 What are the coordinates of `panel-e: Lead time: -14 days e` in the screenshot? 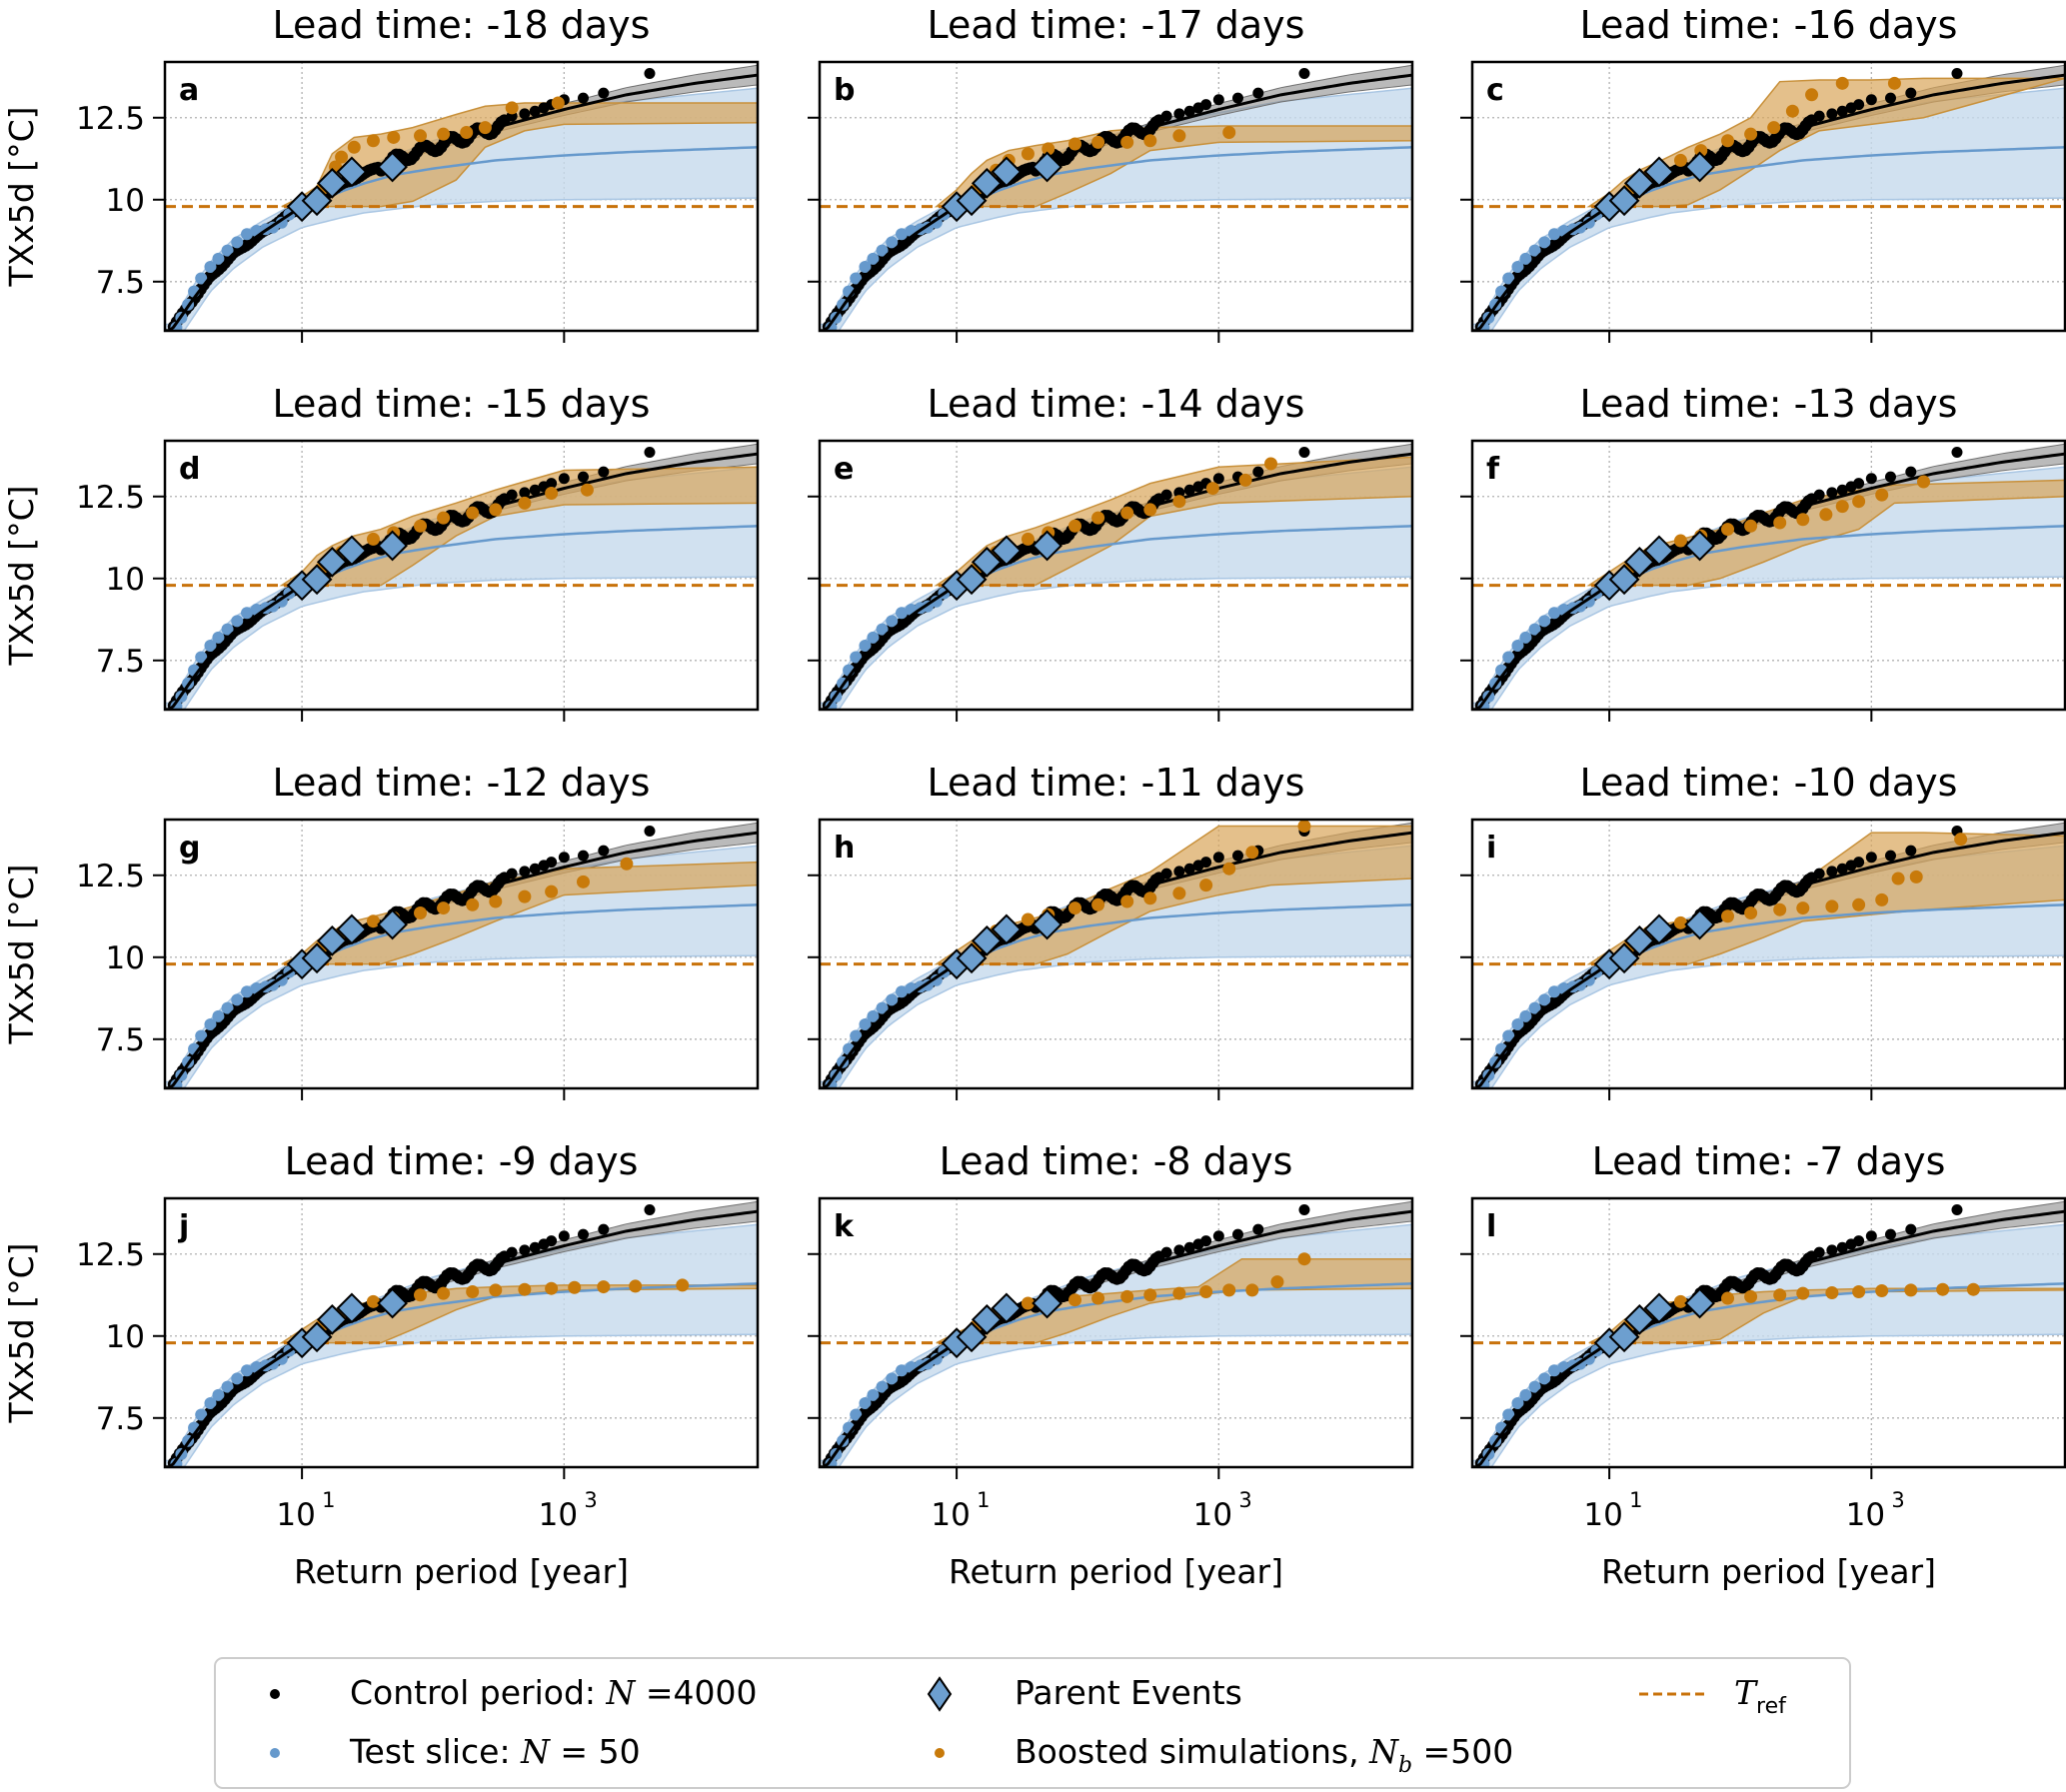 It's located at (1111, 552).